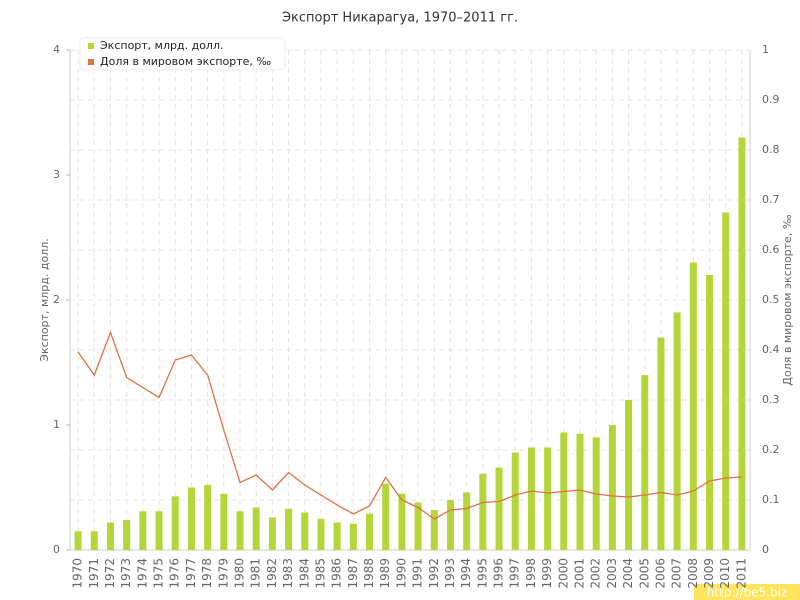  What do you see at coordinates (320, 573) in the screenshot?
I see `x-tick-label: 1985` at bounding box center [320, 573].